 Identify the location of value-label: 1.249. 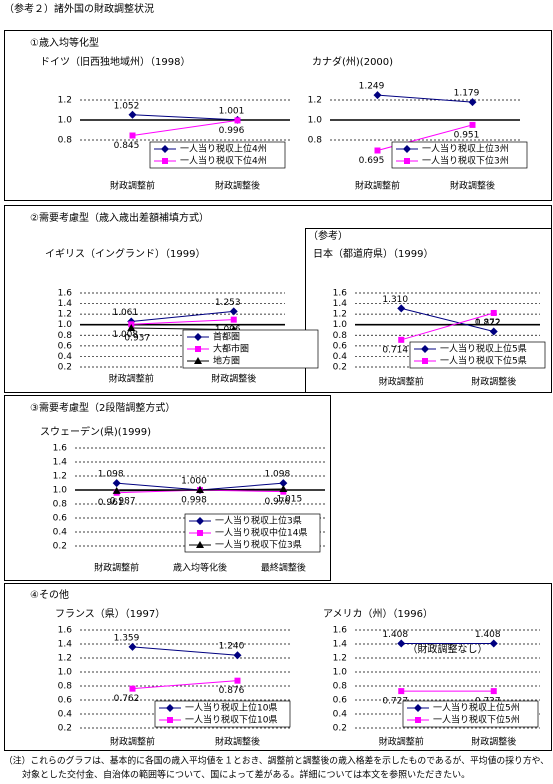
(372, 87).